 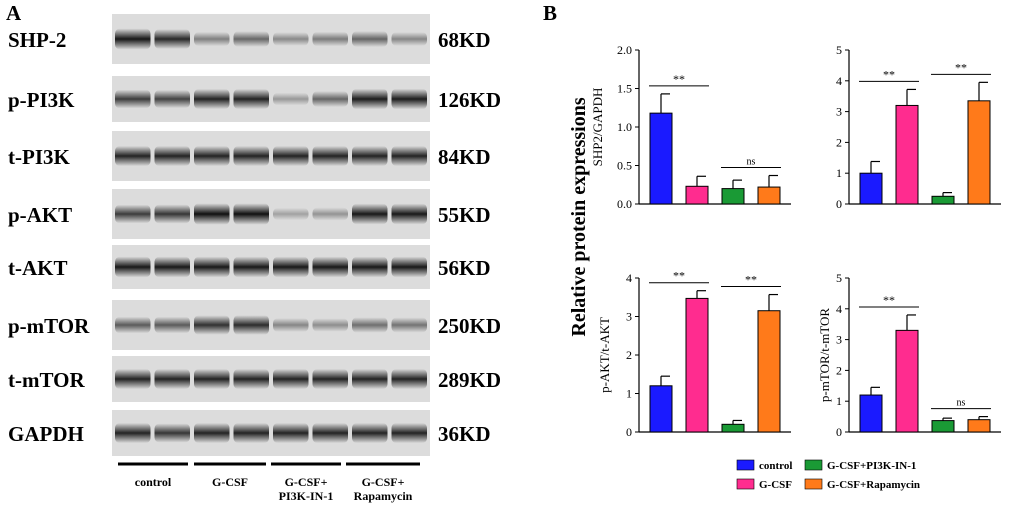 I want to click on protein-label: p-AKT, so click(x=40, y=215).